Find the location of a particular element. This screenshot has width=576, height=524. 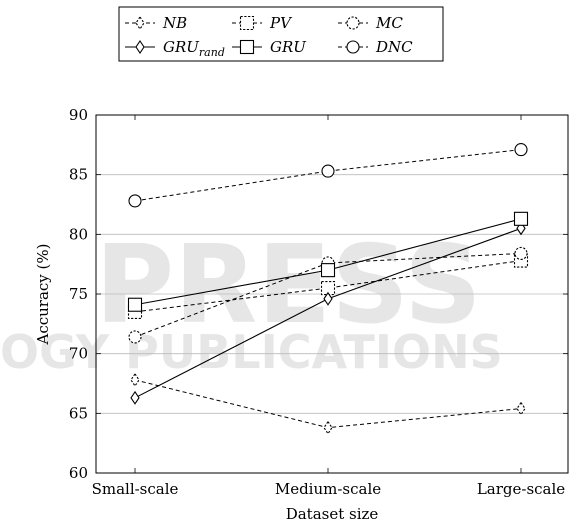

legend-label: NB is located at coordinates (174, 23).